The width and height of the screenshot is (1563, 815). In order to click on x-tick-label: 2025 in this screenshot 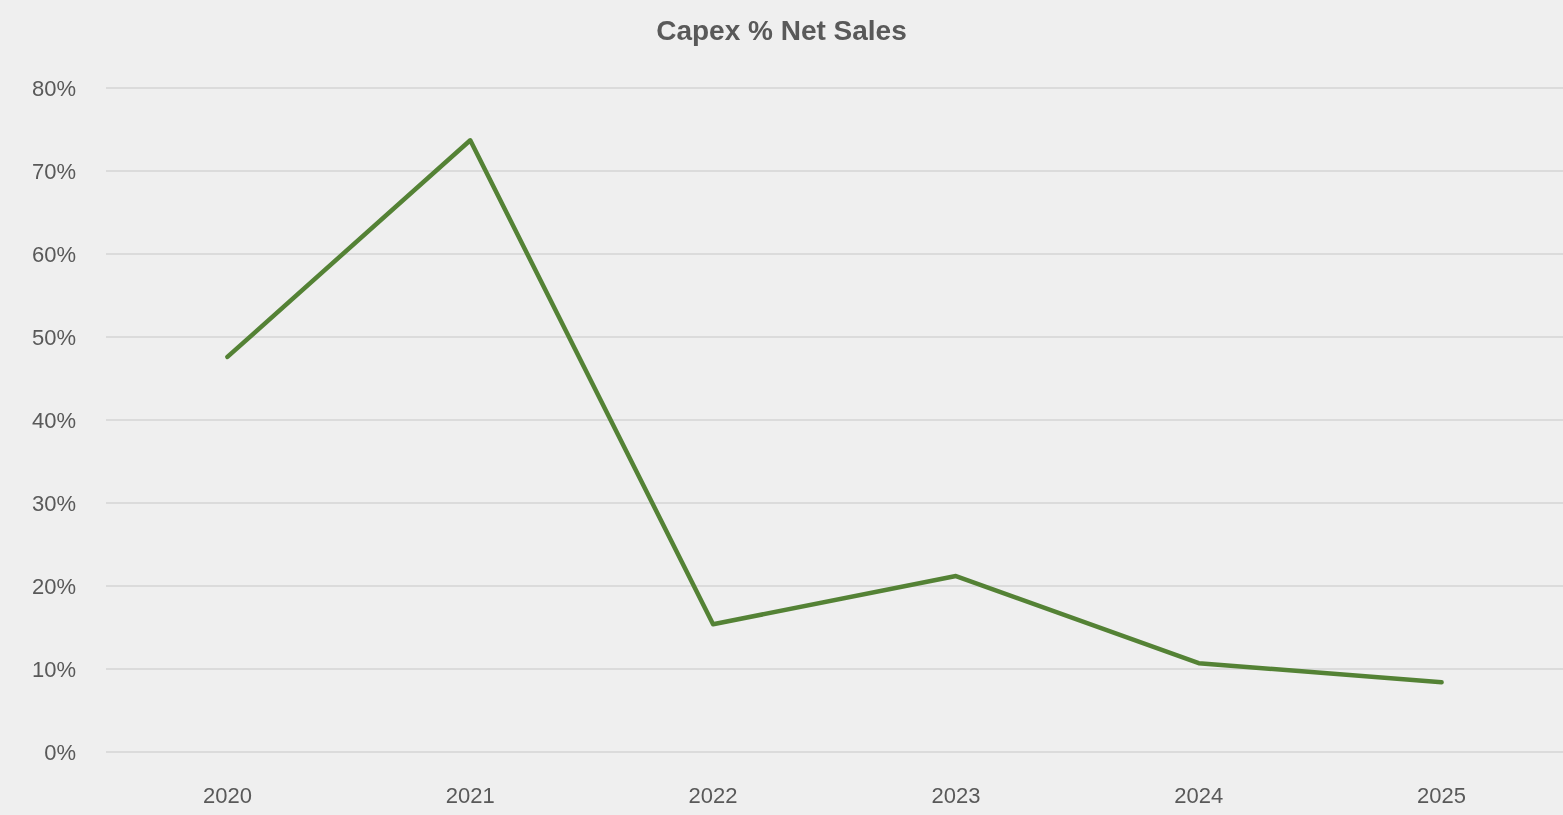, I will do `click(1442, 795)`.